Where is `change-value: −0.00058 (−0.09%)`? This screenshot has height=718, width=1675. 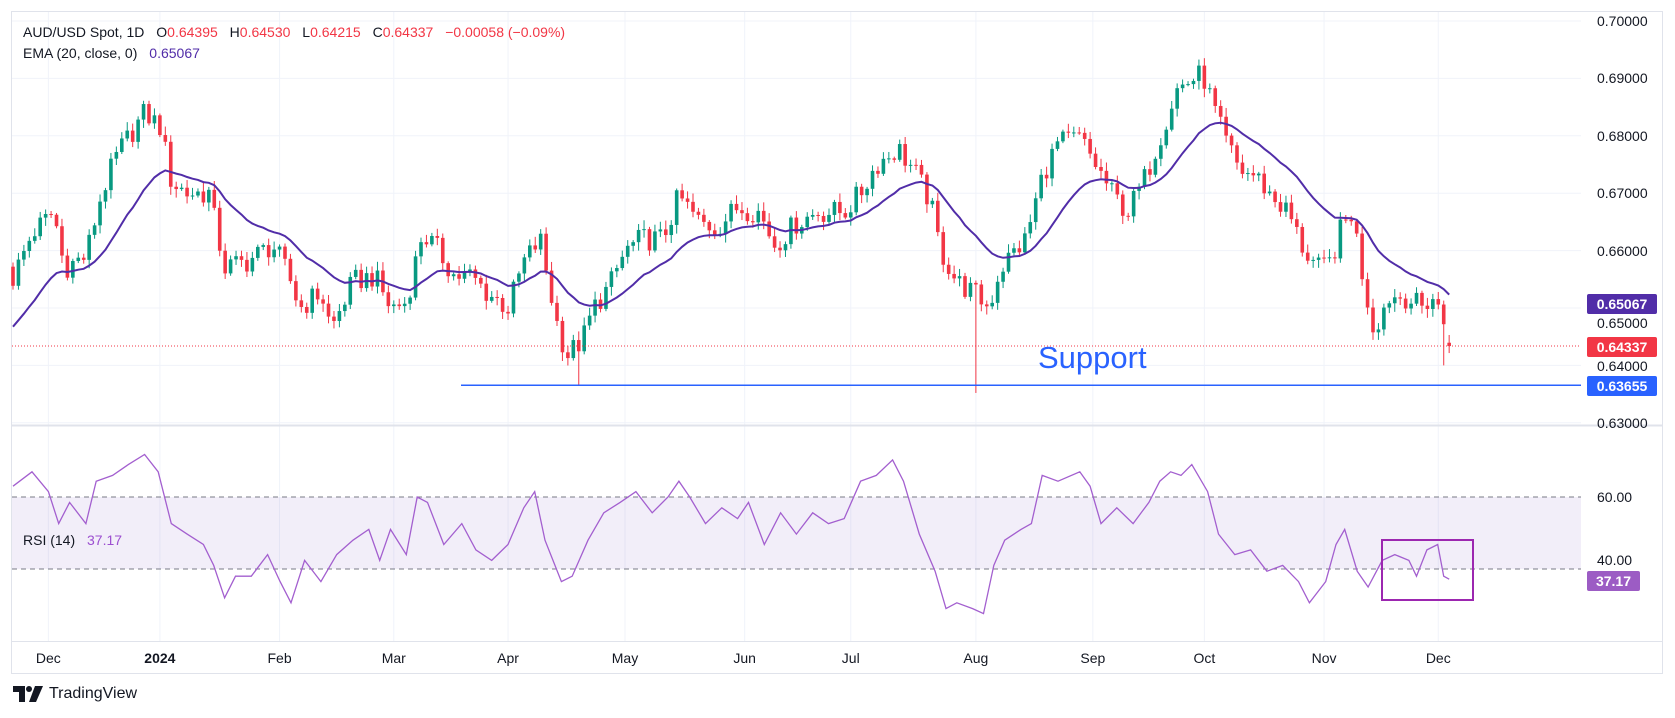
change-value: −0.00058 (−0.09%) is located at coordinates (505, 32).